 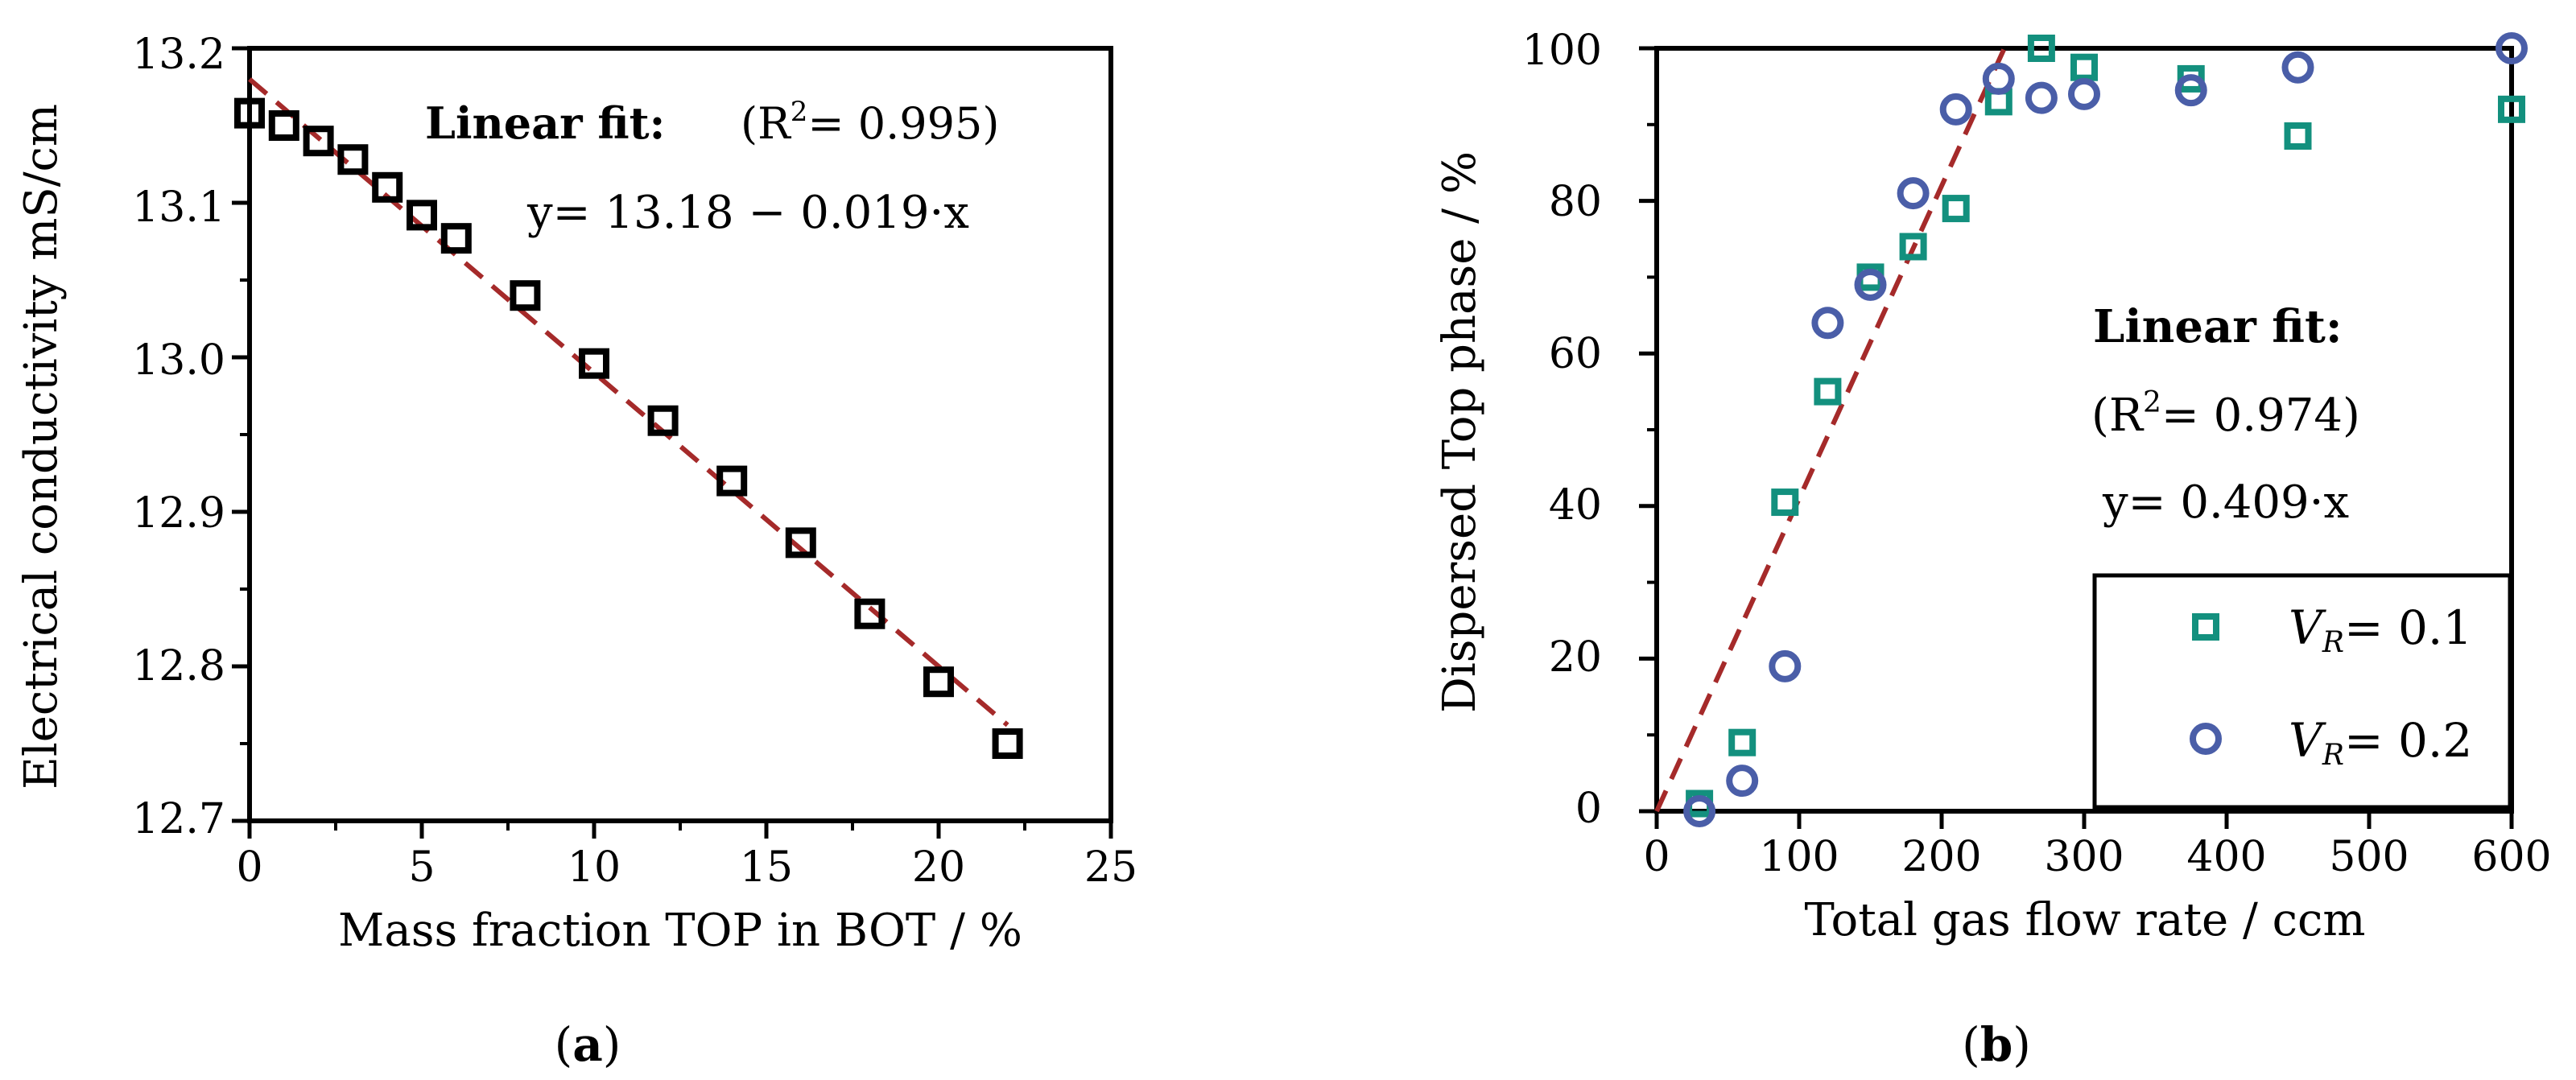 I want to click on panel-a-fit-r2-close: = 0.995), so click(x=903, y=123).